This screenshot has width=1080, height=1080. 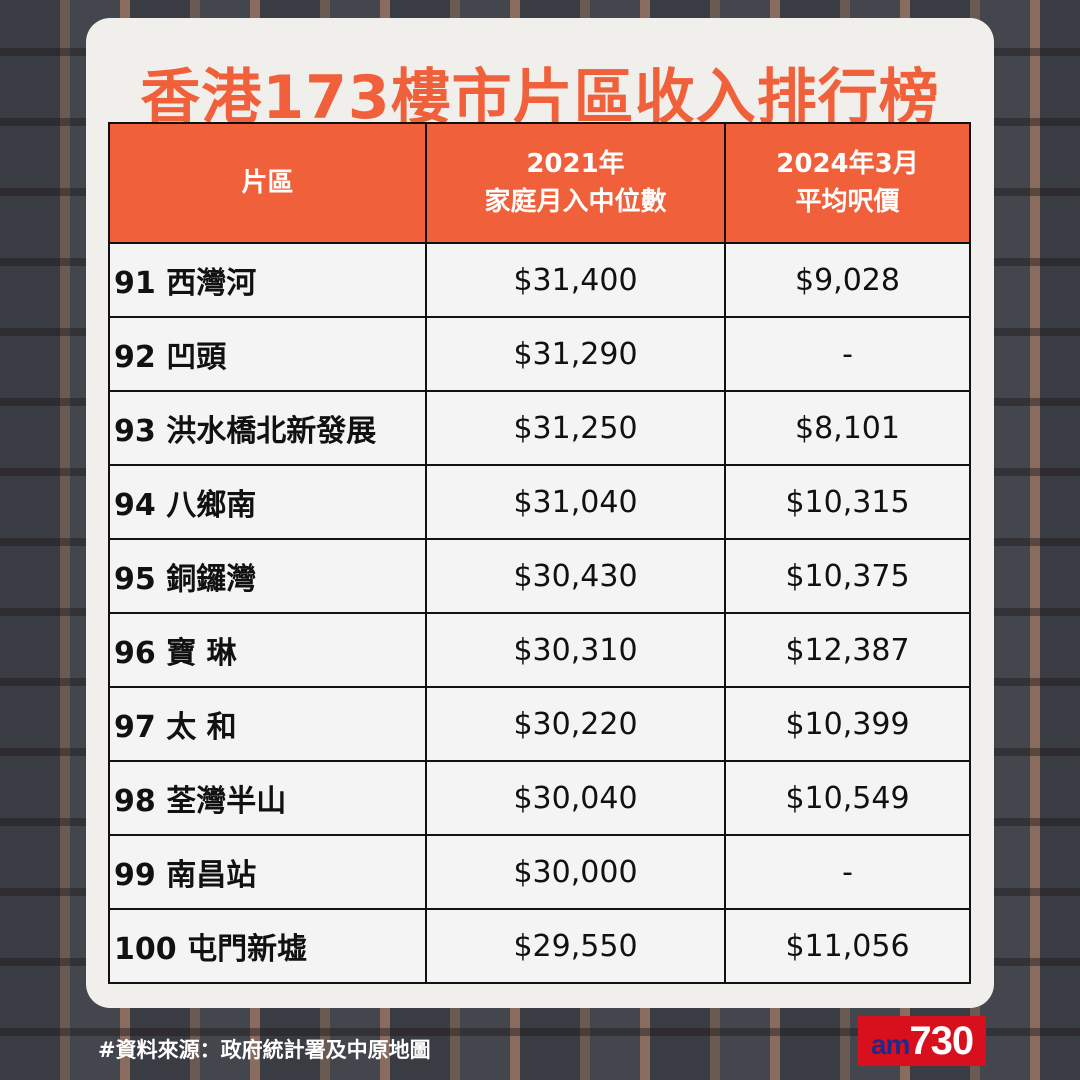 What do you see at coordinates (575, 354) in the screenshot?
I see `income-cell: $31,290` at bounding box center [575, 354].